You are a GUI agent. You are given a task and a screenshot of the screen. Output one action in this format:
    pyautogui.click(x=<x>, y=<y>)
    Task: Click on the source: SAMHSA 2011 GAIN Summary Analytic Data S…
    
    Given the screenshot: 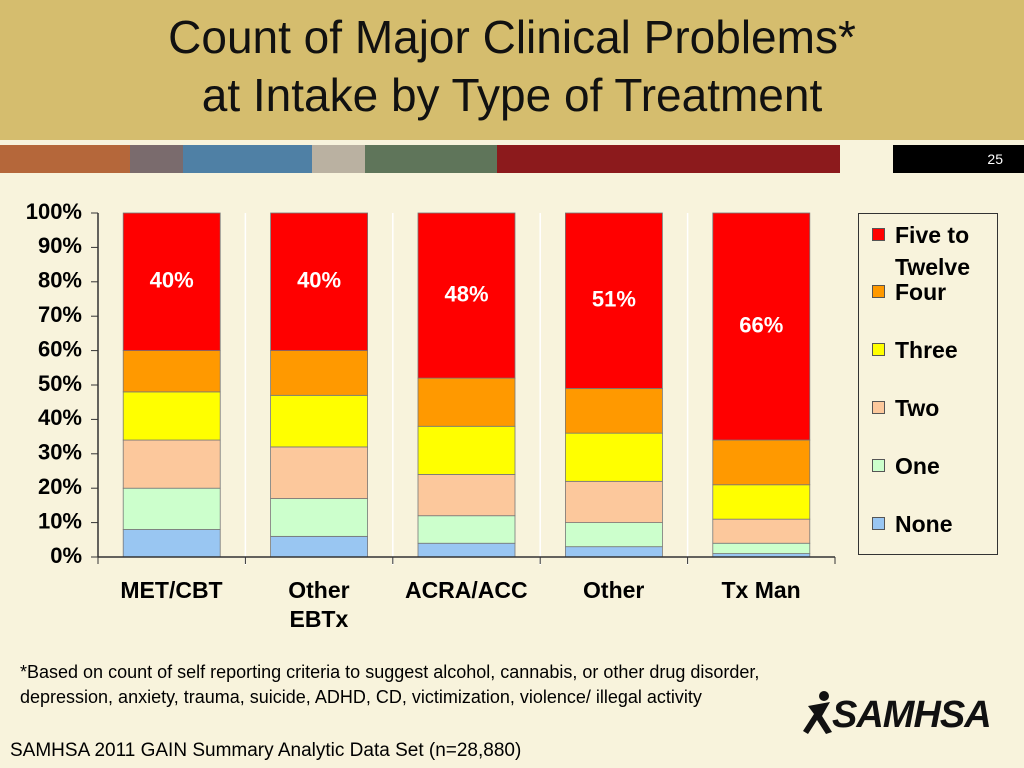 What is the action you would take?
    pyautogui.click(x=266, y=750)
    